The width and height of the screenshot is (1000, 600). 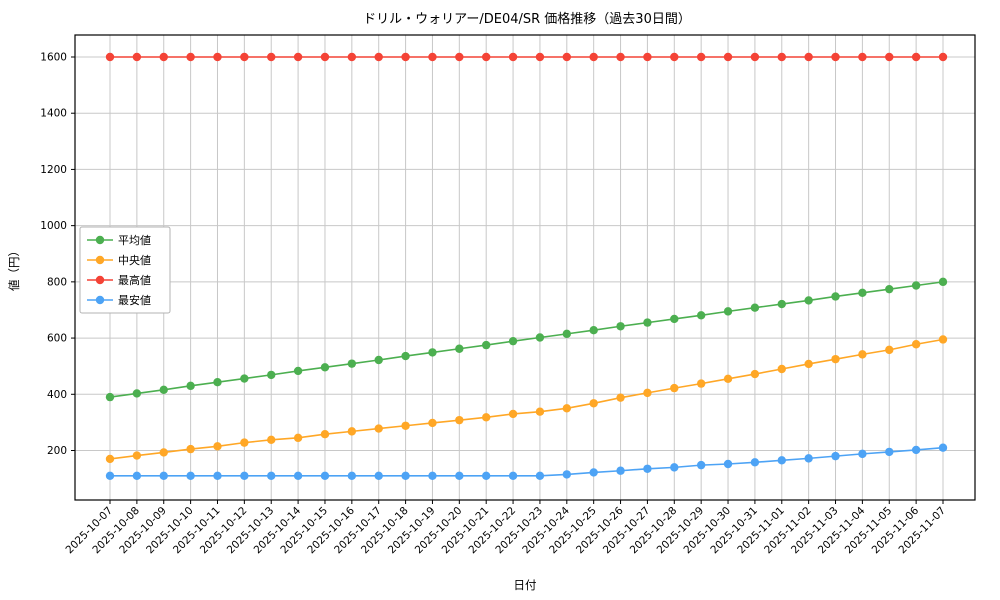 I want to click on y-tick-label: 1000, so click(x=53, y=226).